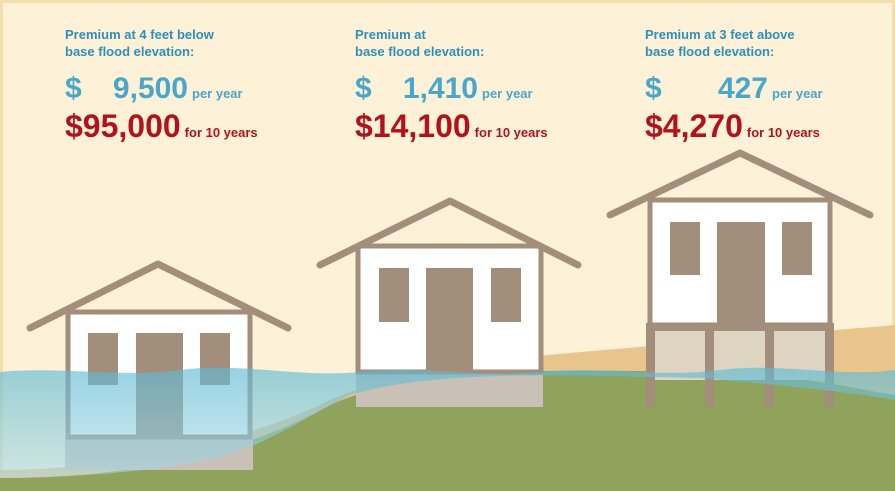 This screenshot has width=895, height=491. I want to click on panel-heading: Premium at, so click(390, 34).